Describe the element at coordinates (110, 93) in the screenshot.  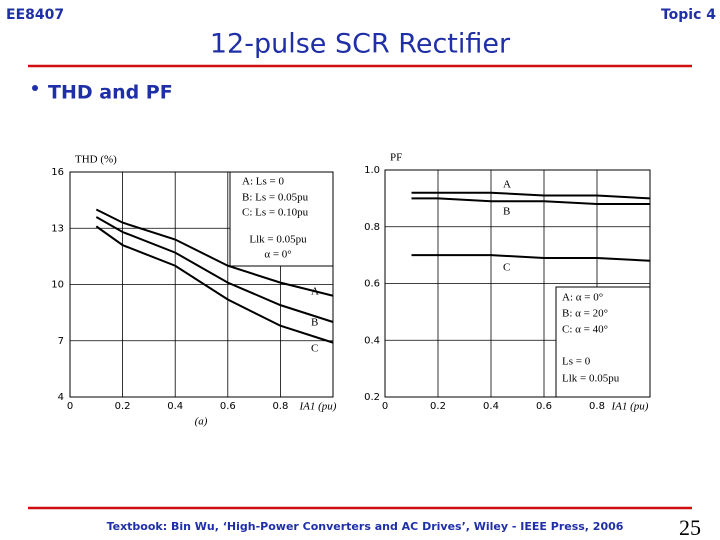
I see `bullet: THD and PF` at that location.